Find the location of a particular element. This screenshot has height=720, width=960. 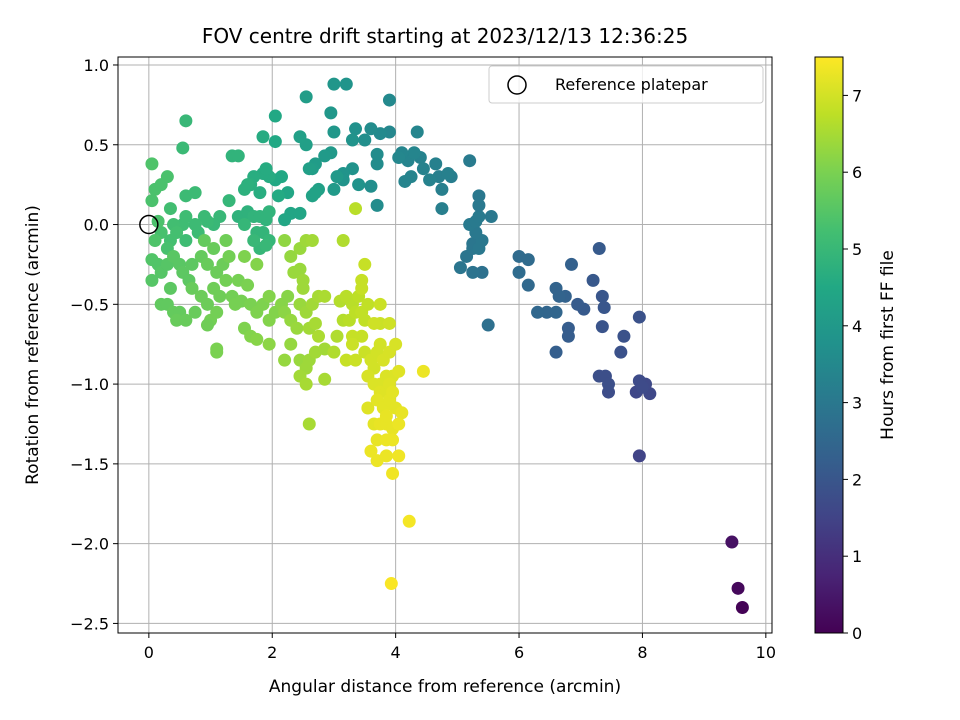

legend-marker-open-circle is located at coordinates (517, 85).